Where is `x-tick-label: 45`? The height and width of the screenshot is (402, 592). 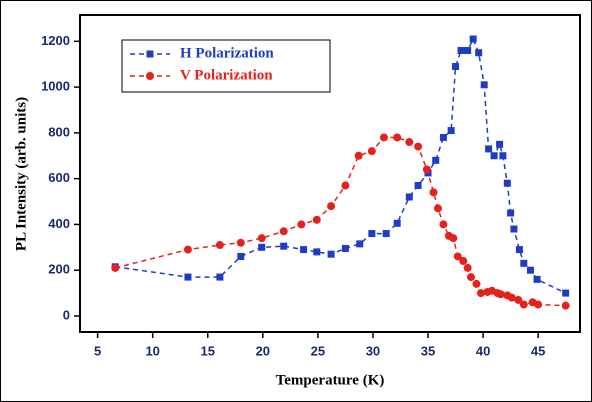
x-tick-label: 45 is located at coordinates (538, 350).